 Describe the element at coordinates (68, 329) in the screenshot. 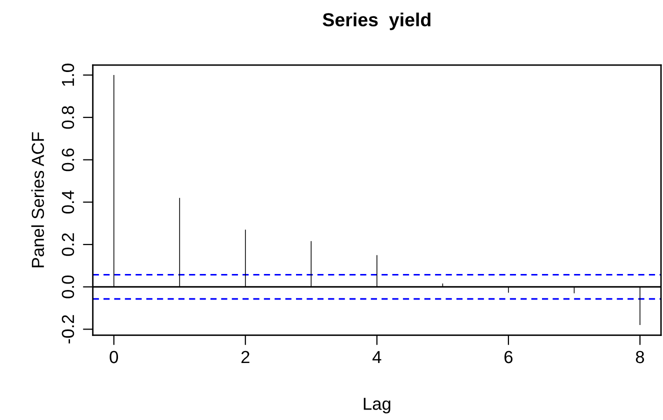

I see `y-tick-label: -0.2` at that location.